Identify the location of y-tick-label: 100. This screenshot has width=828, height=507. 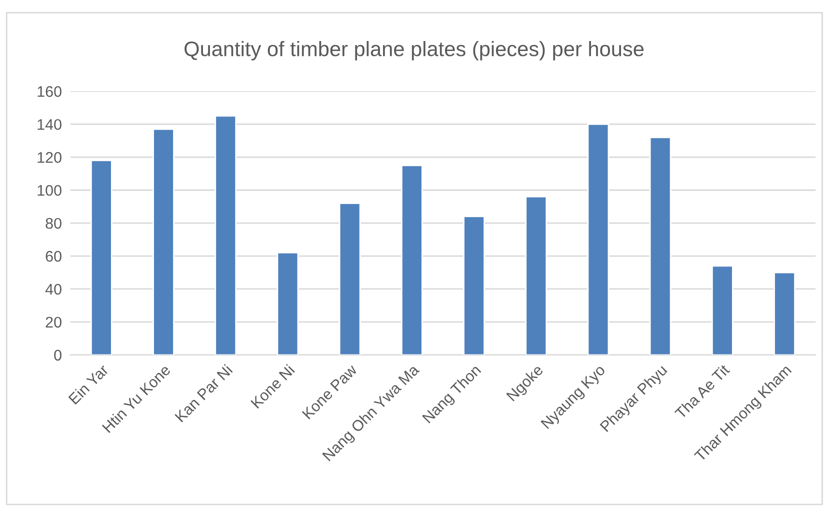
(50, 190).